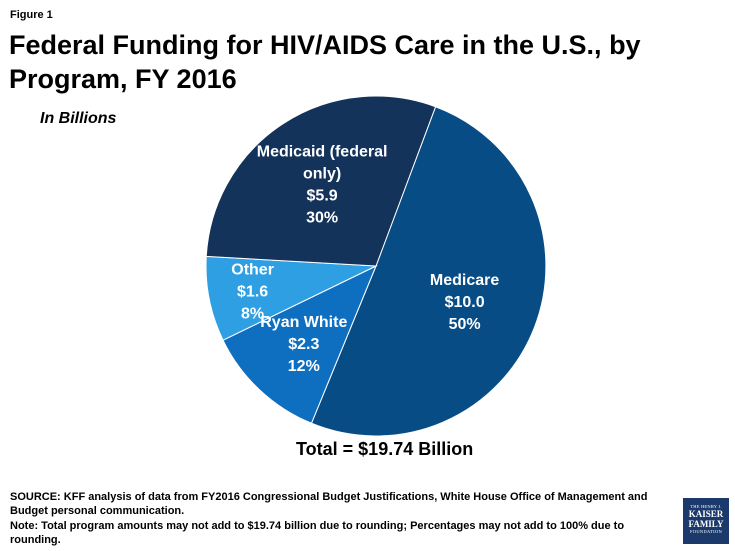  What do you see at coordinates (252, 270) in the screenshot?
I see `slice-name: Other` at bounding box center [252, 270].